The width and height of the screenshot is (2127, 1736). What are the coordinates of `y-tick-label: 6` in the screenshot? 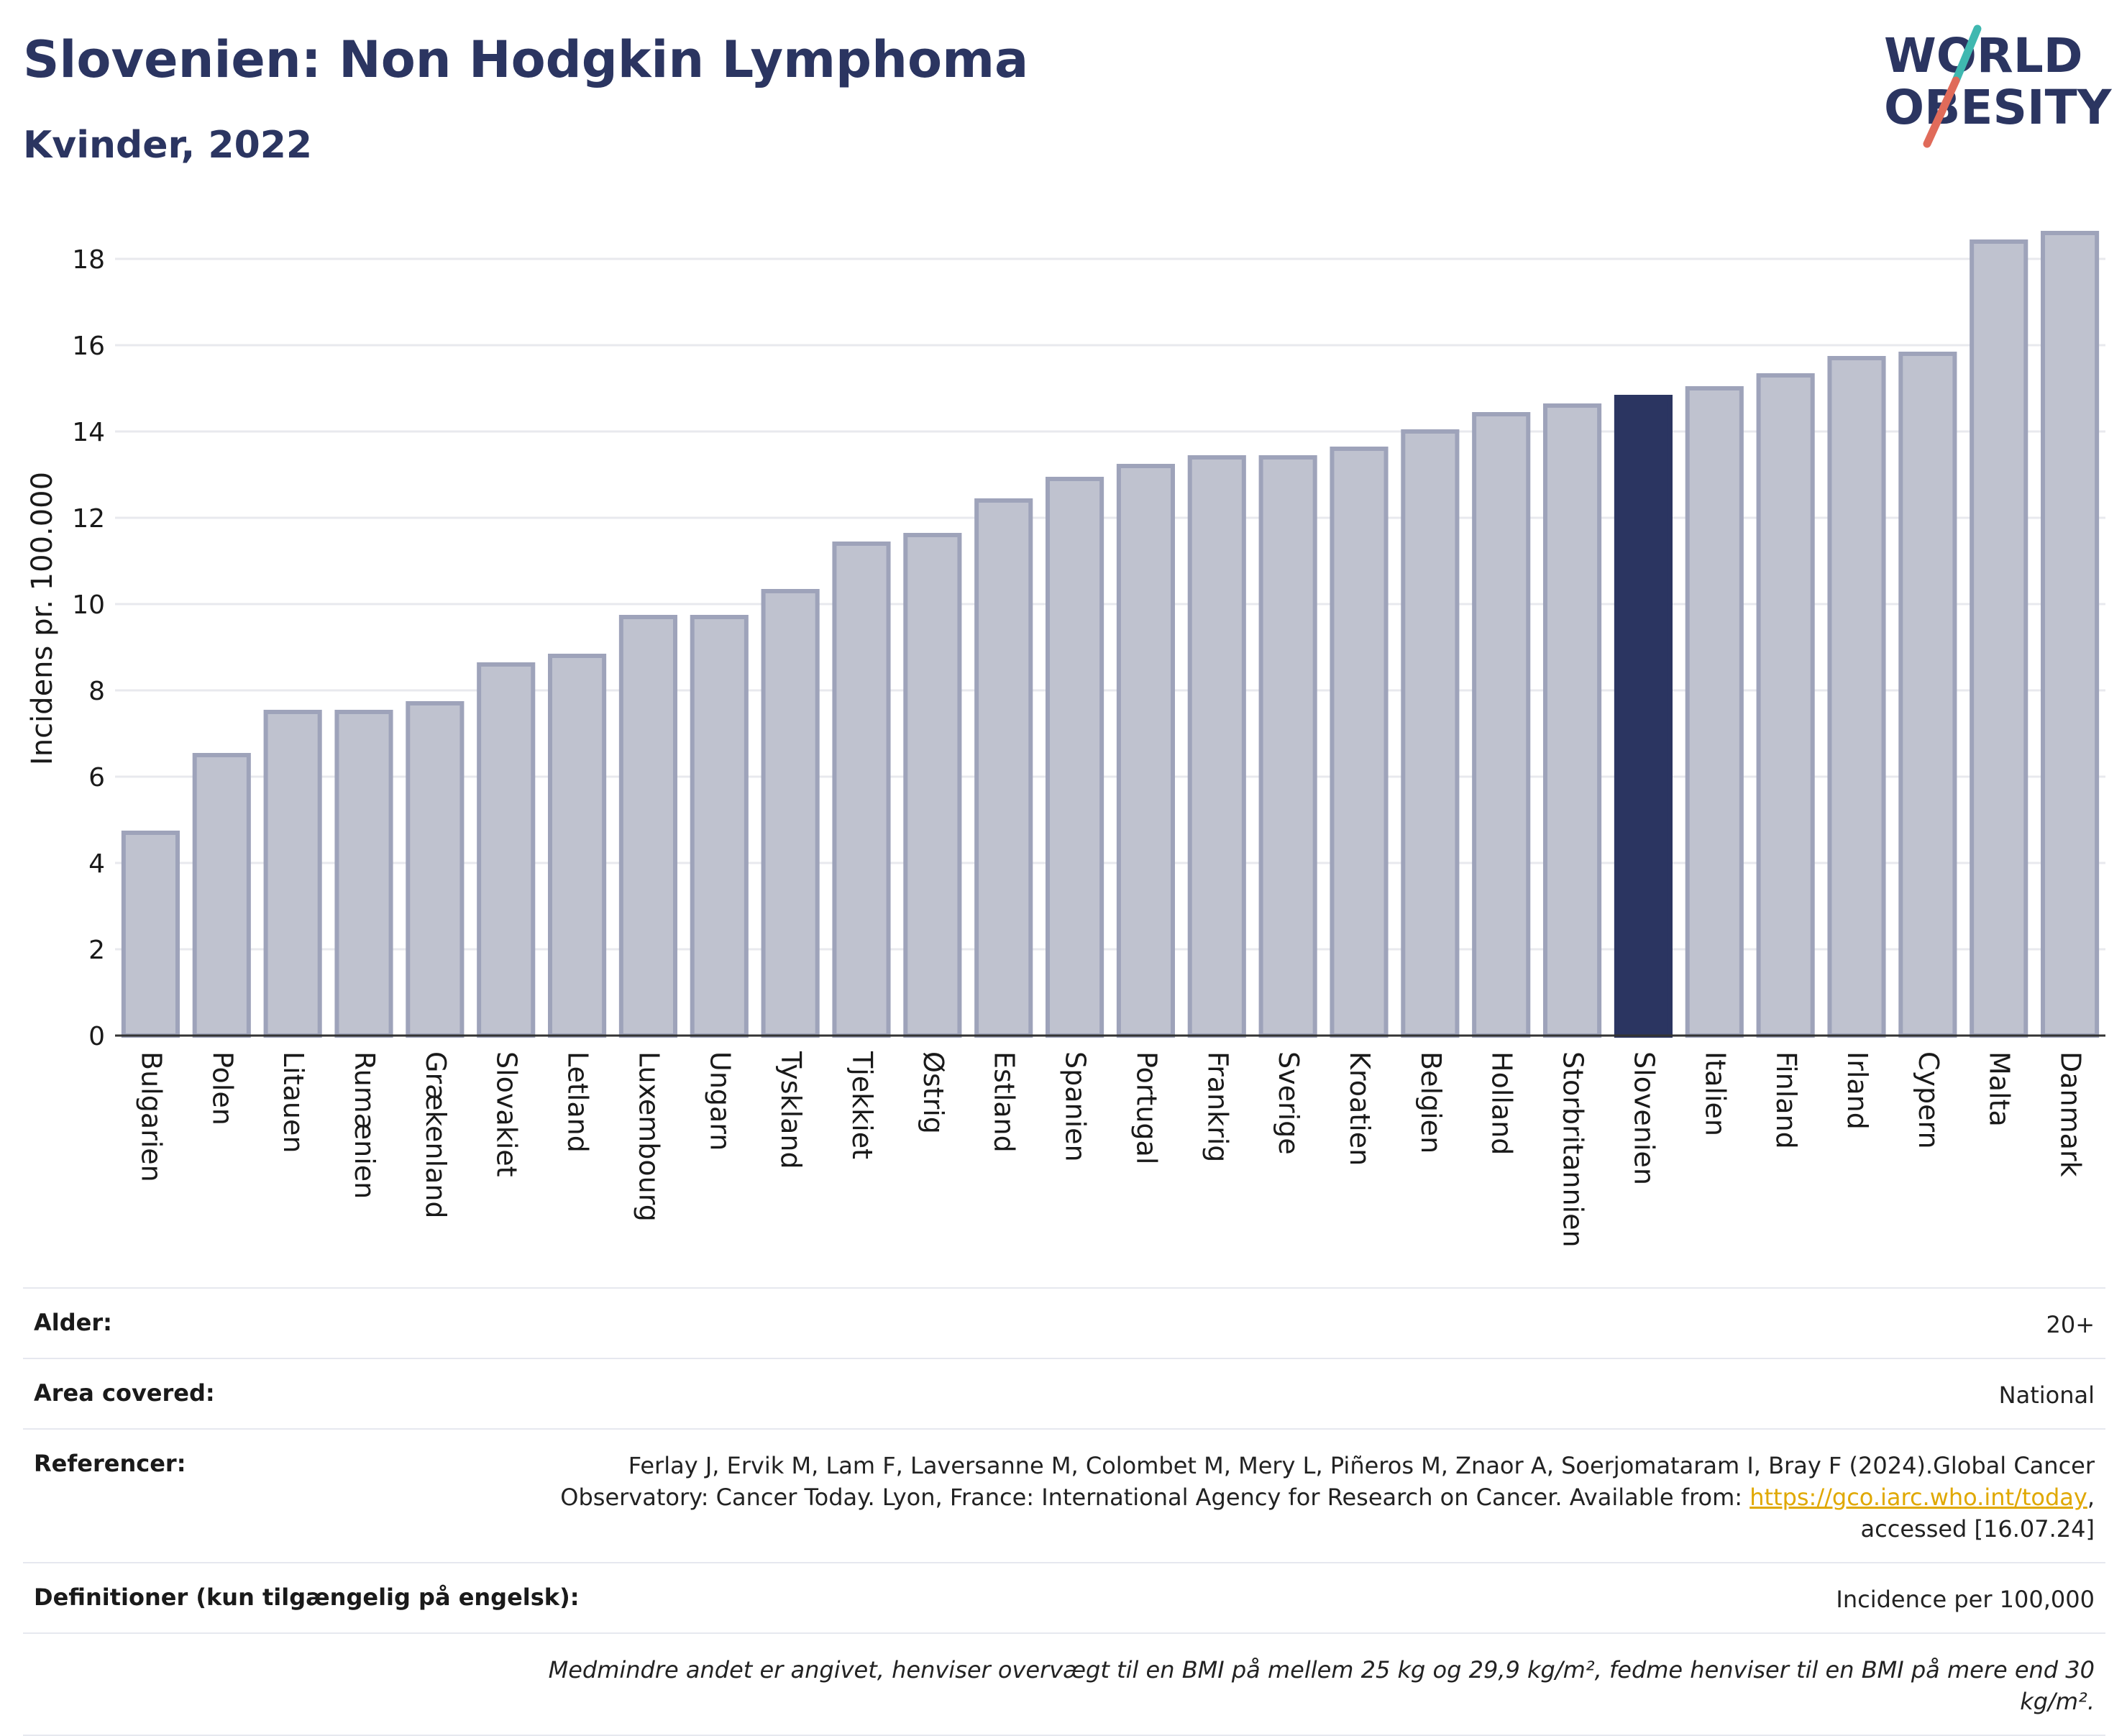 It's located at (97, 778).